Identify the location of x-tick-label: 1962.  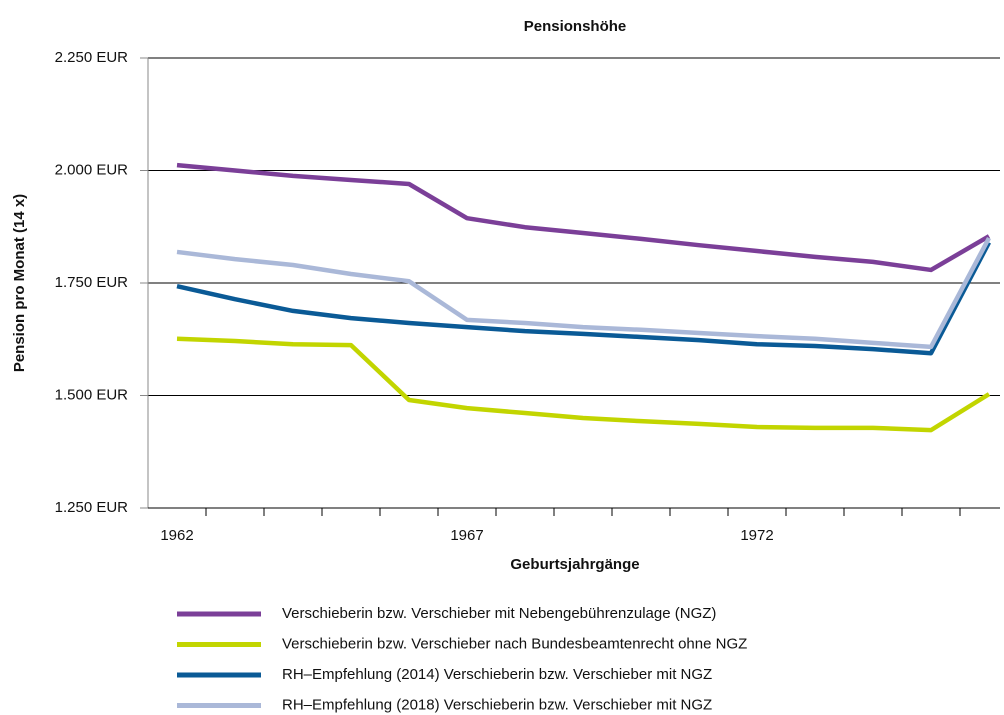
(176, 535).